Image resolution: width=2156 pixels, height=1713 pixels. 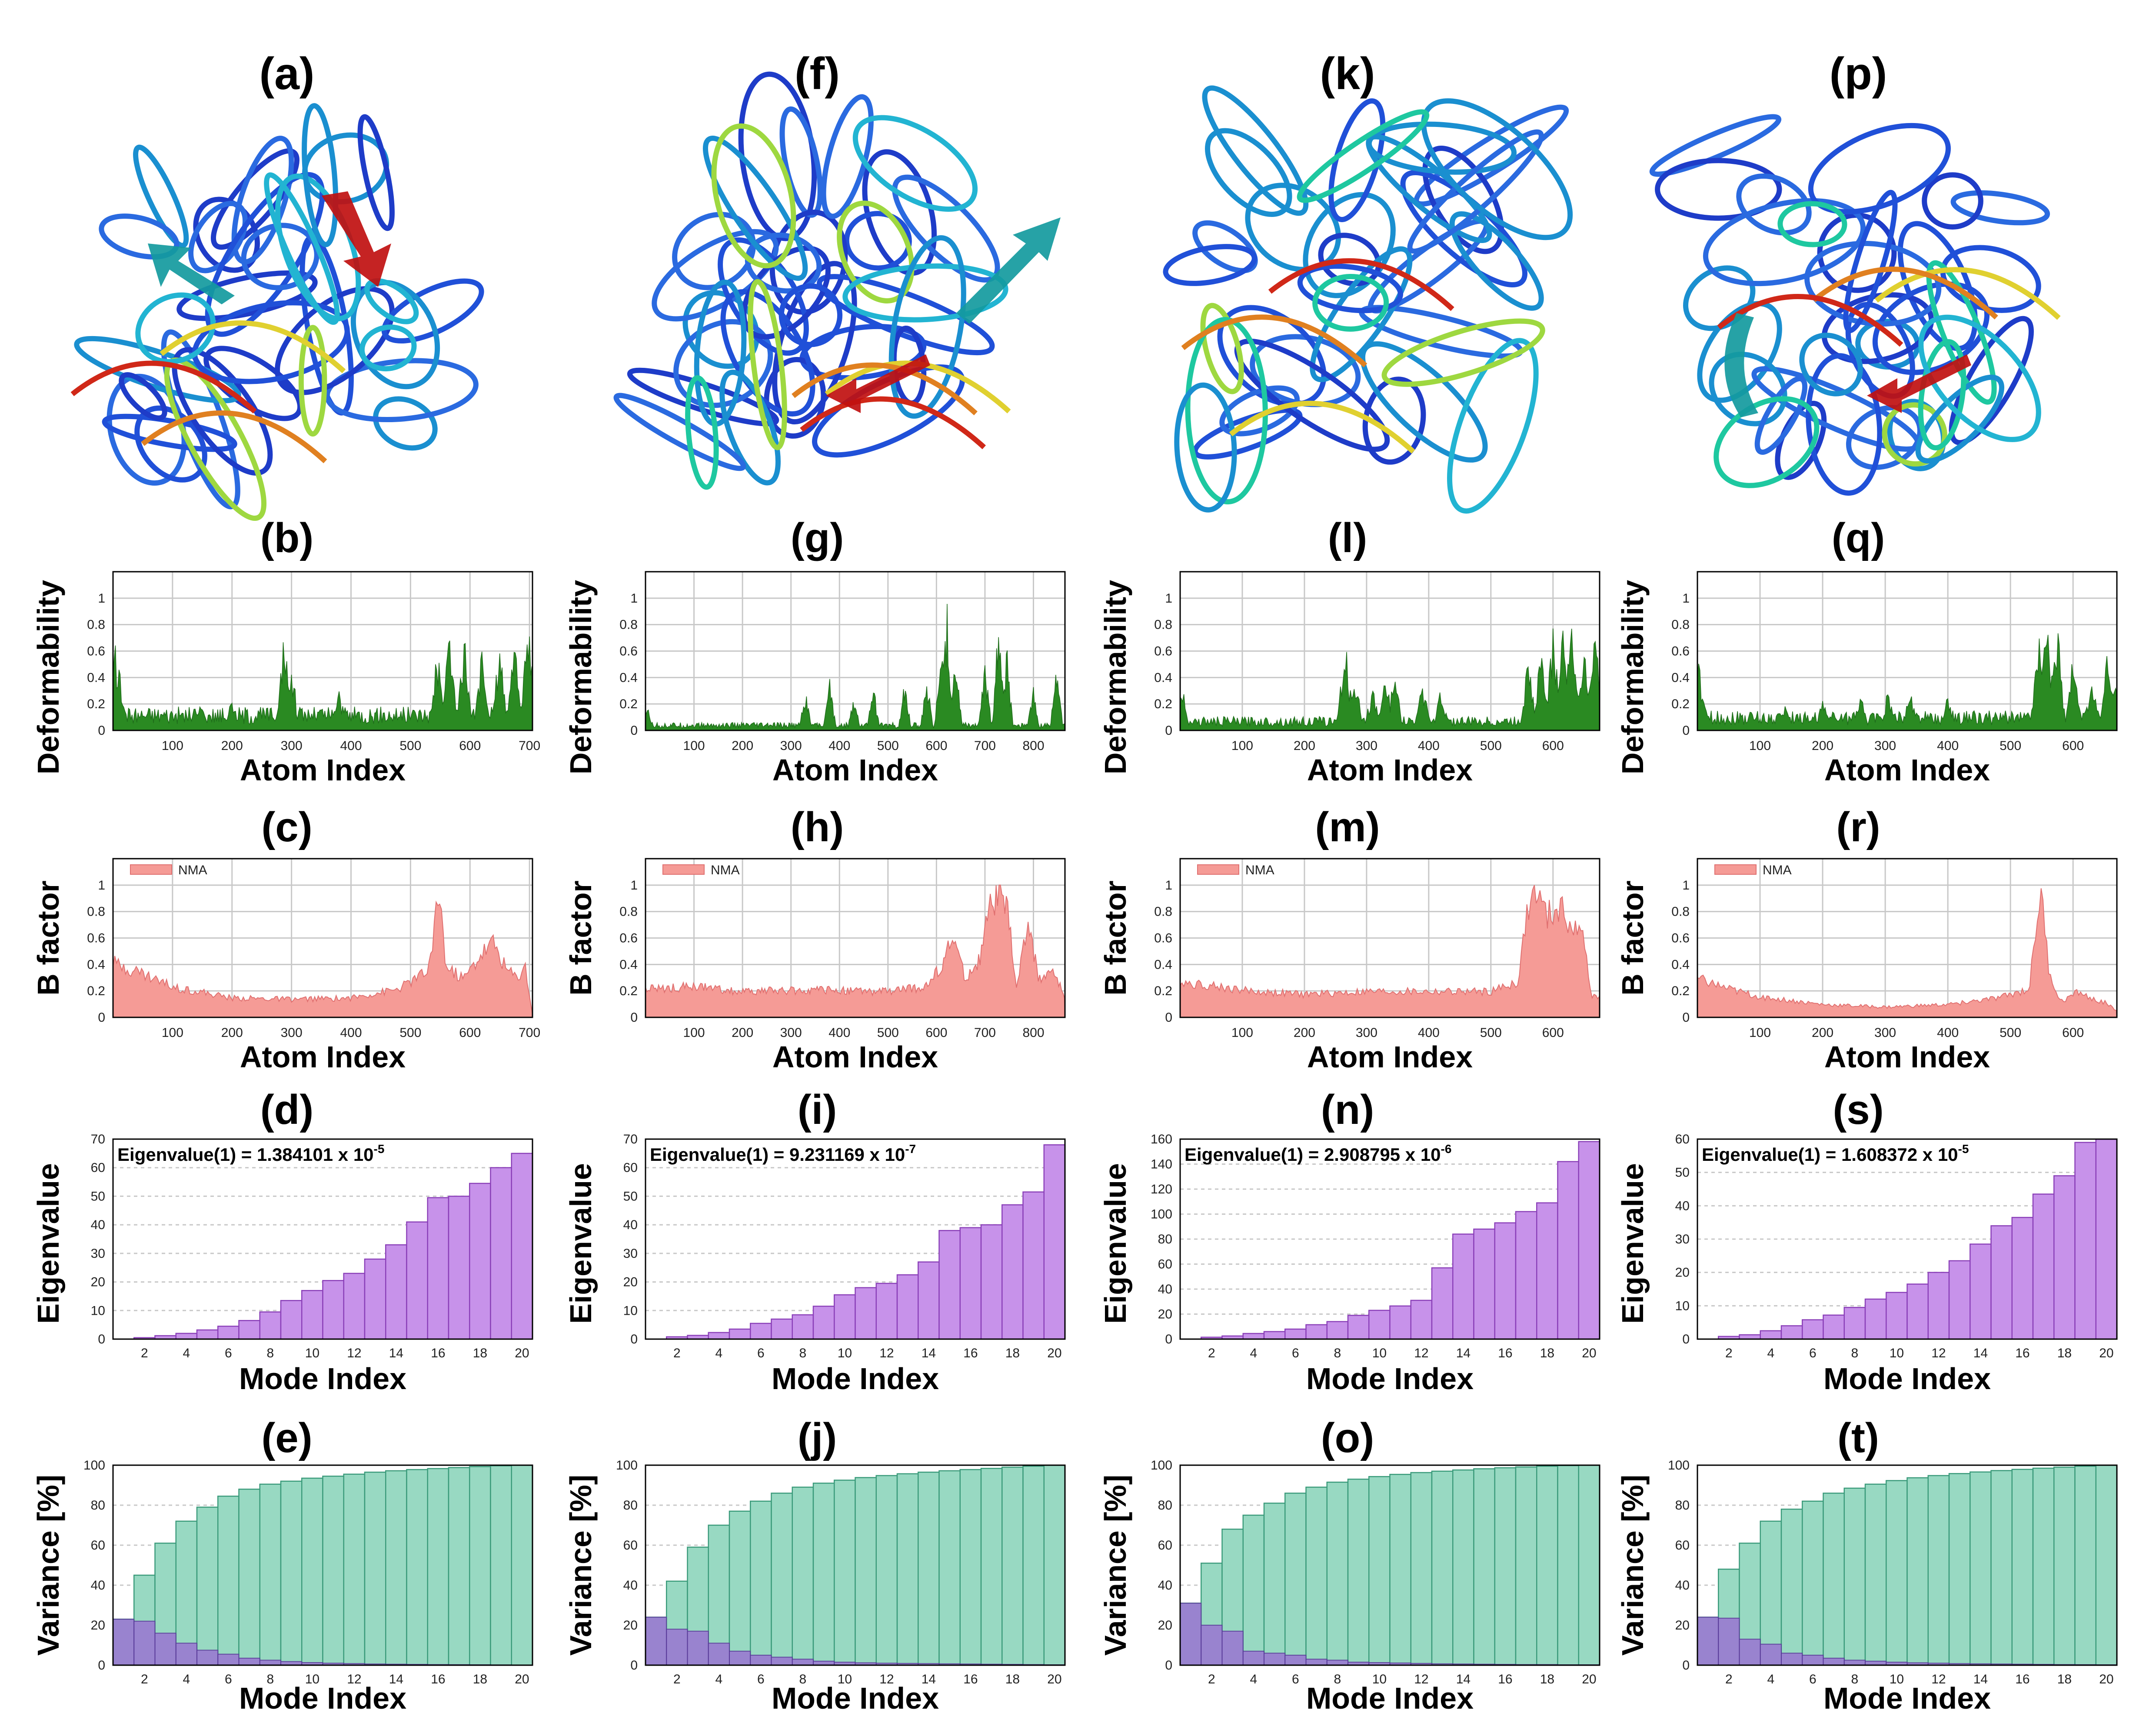 I want to click on x-tick-label: 12, so click(x=1938, y=1679).